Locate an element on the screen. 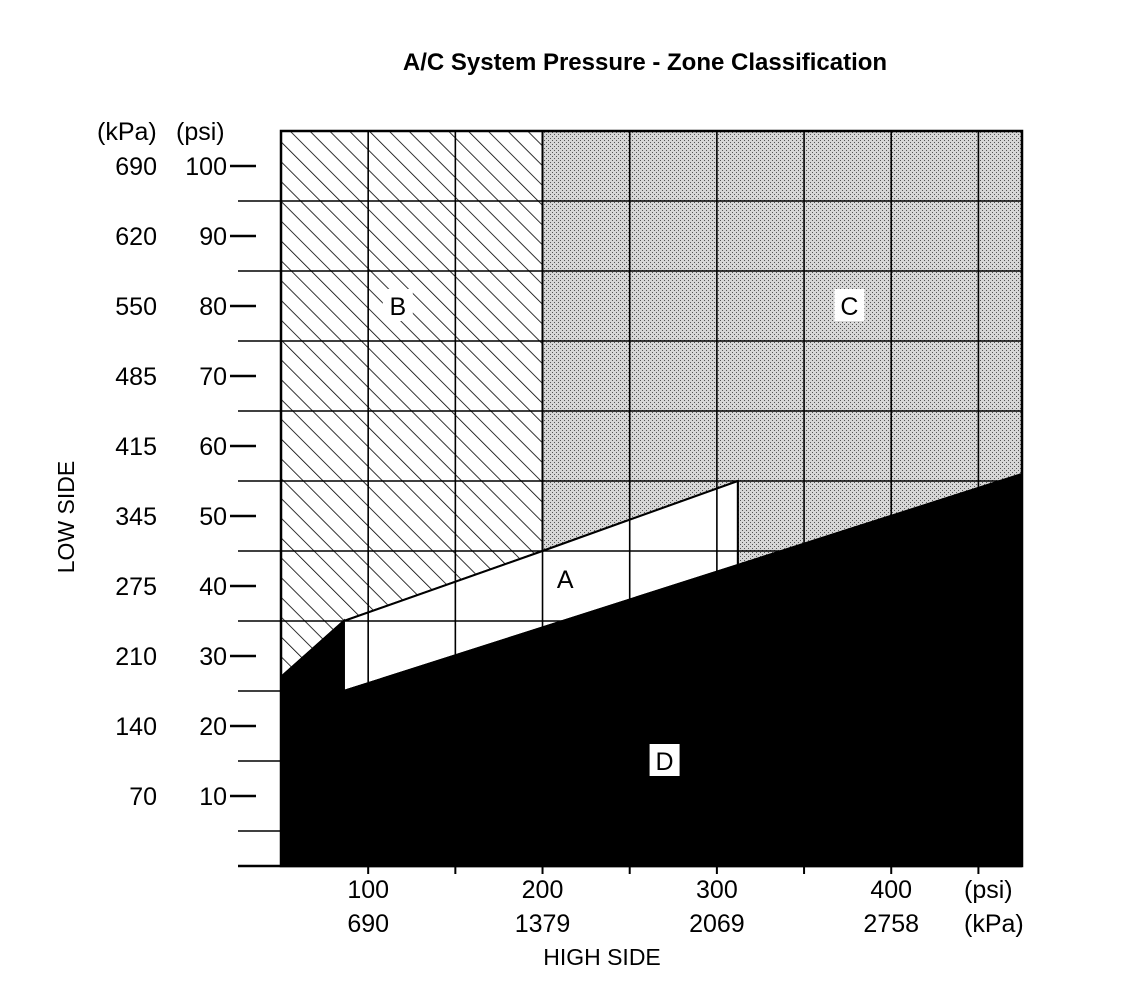 The width and height of the screenshot is (1136, 1000). y-tick-label-kpa: 550 is located at coordinates (136, 307).